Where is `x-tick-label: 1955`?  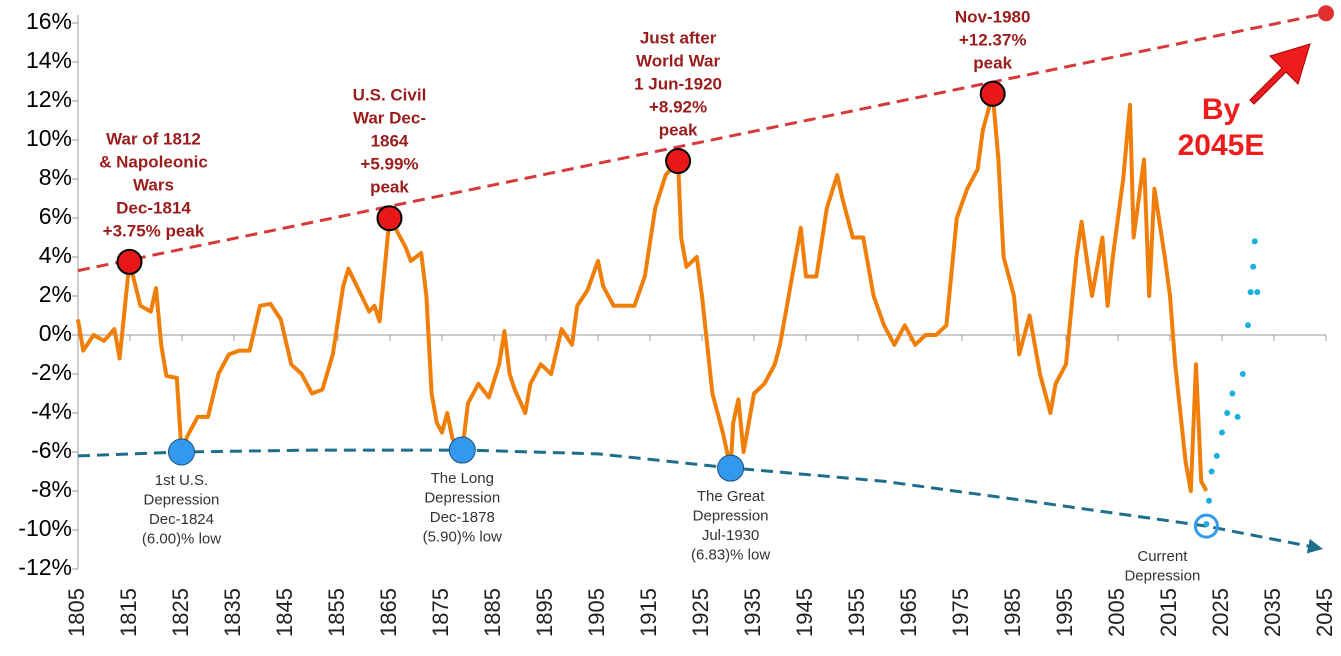 x-tick-label: 1955 is located at coordinates (856, 612).